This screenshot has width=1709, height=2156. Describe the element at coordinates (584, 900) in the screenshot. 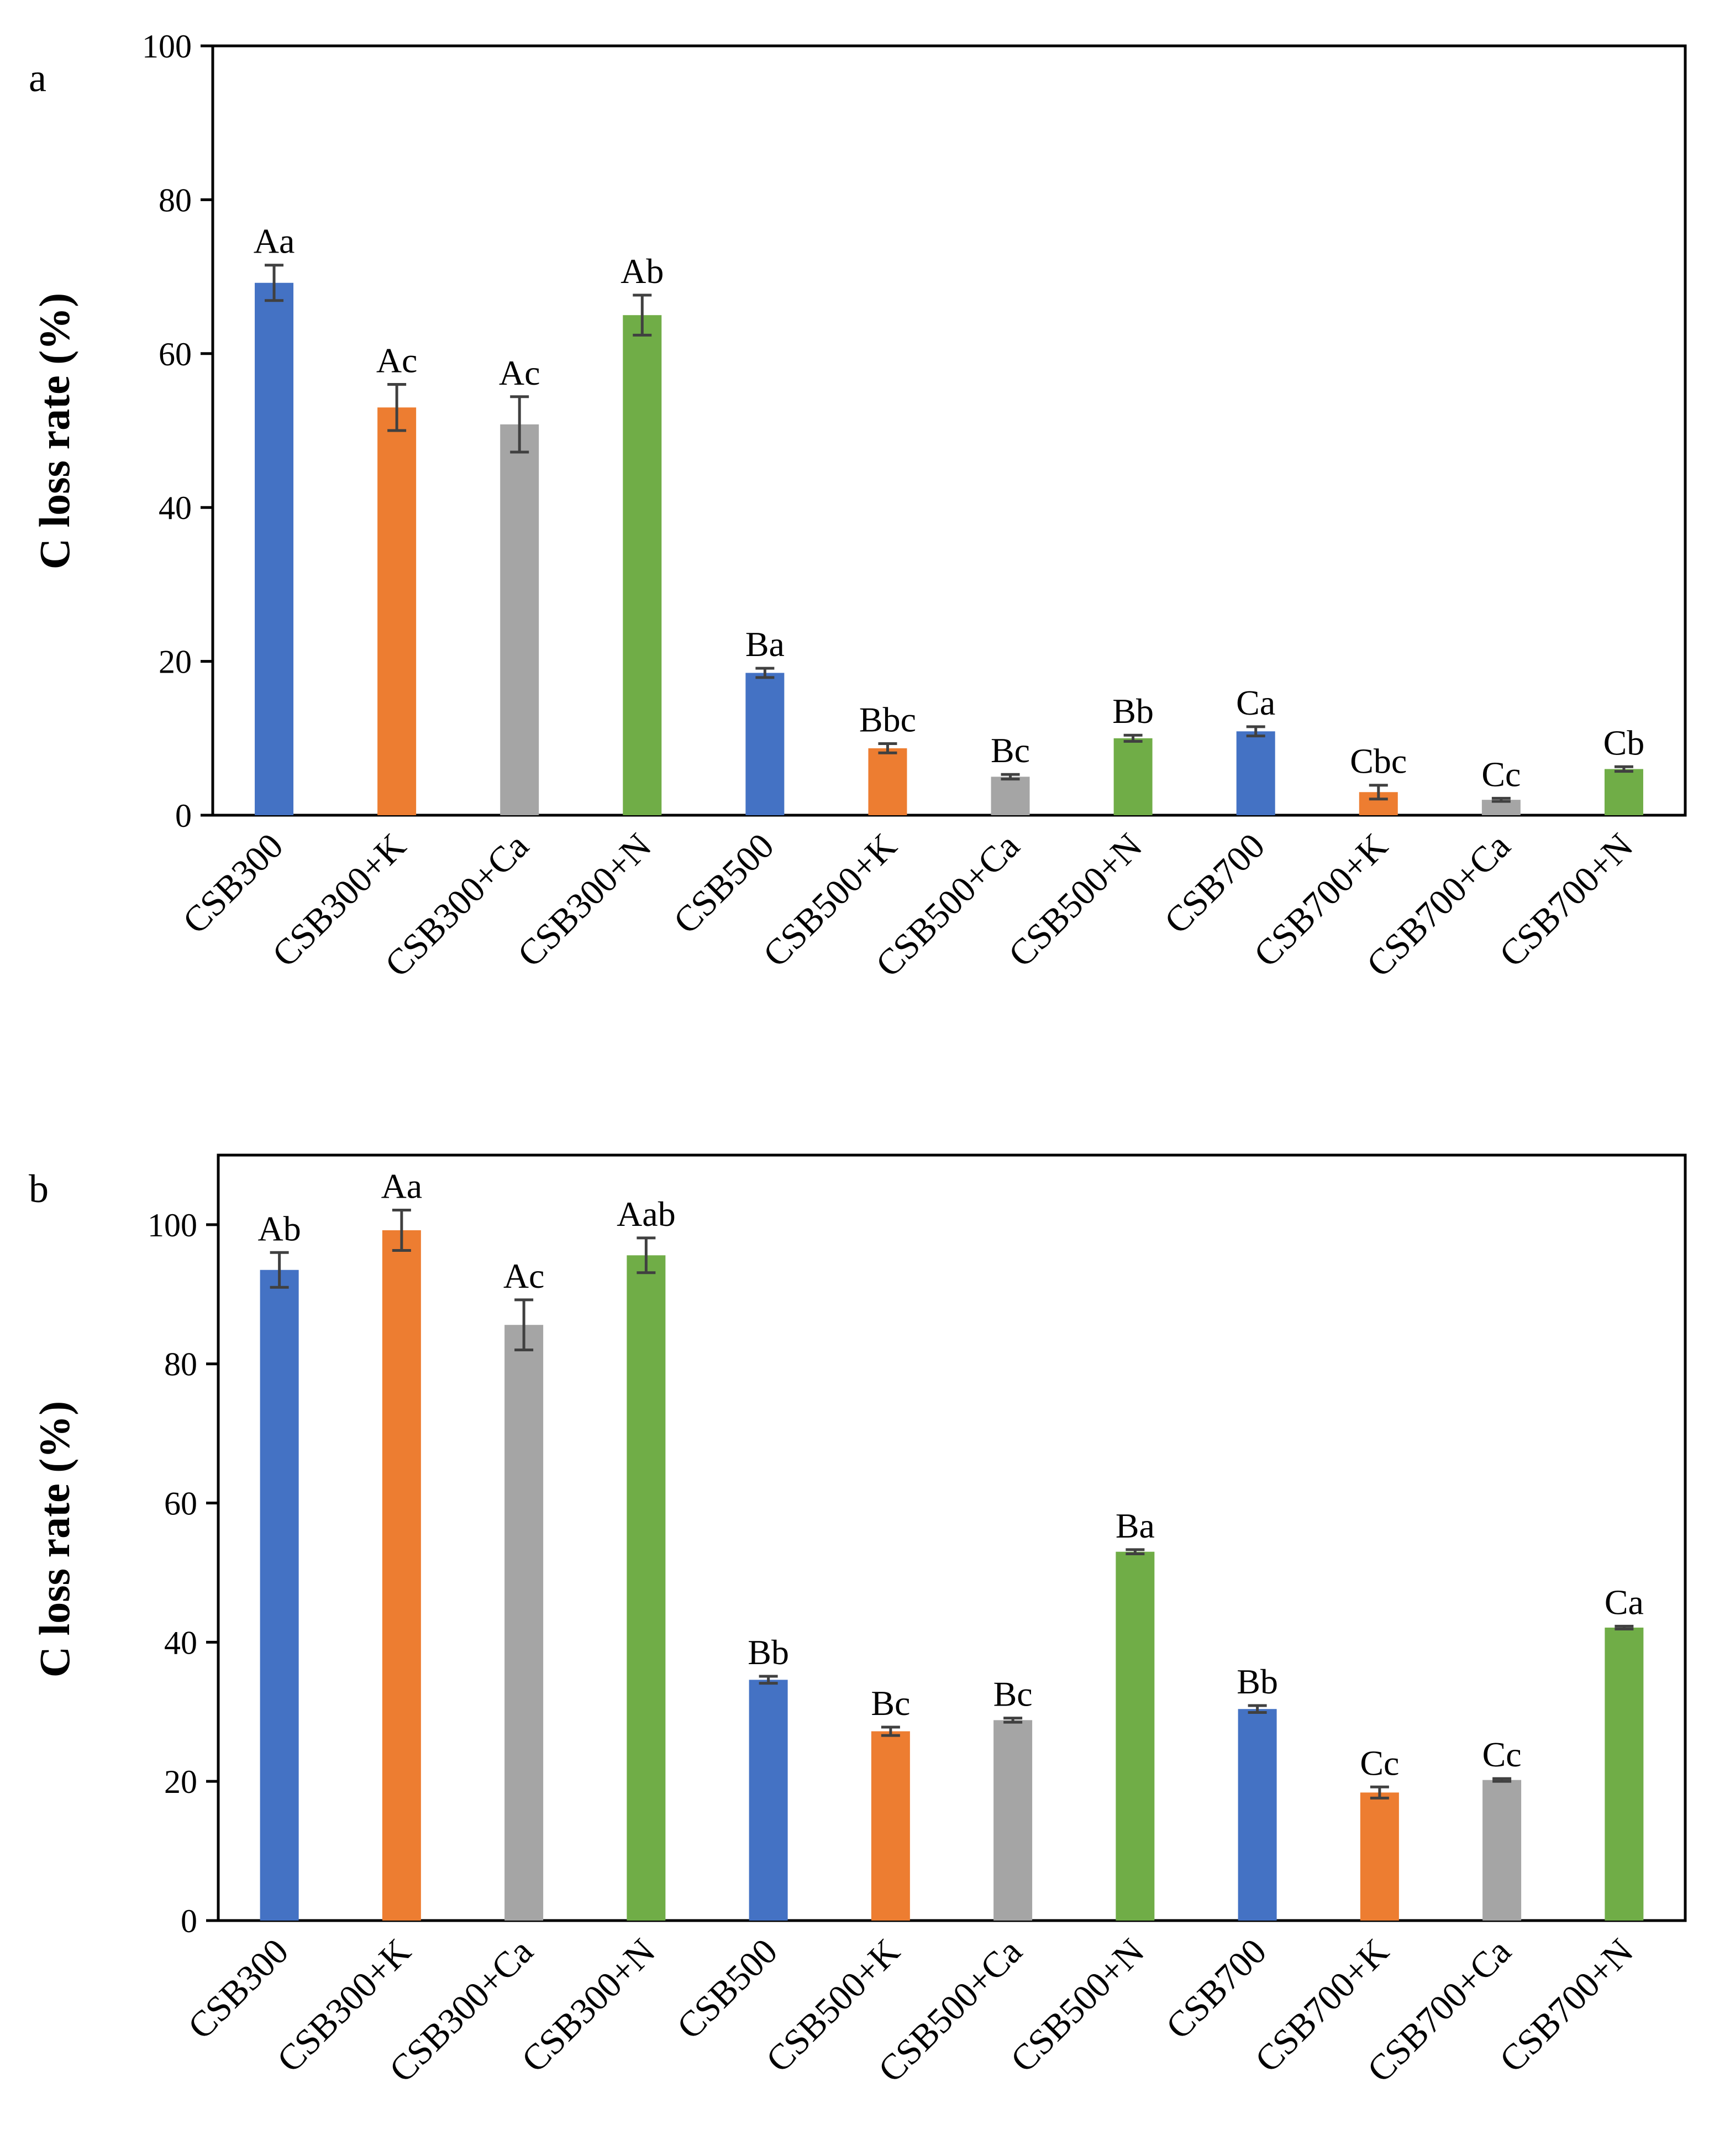

I see `x-category-label-a-3: CSB300+N` at that location.